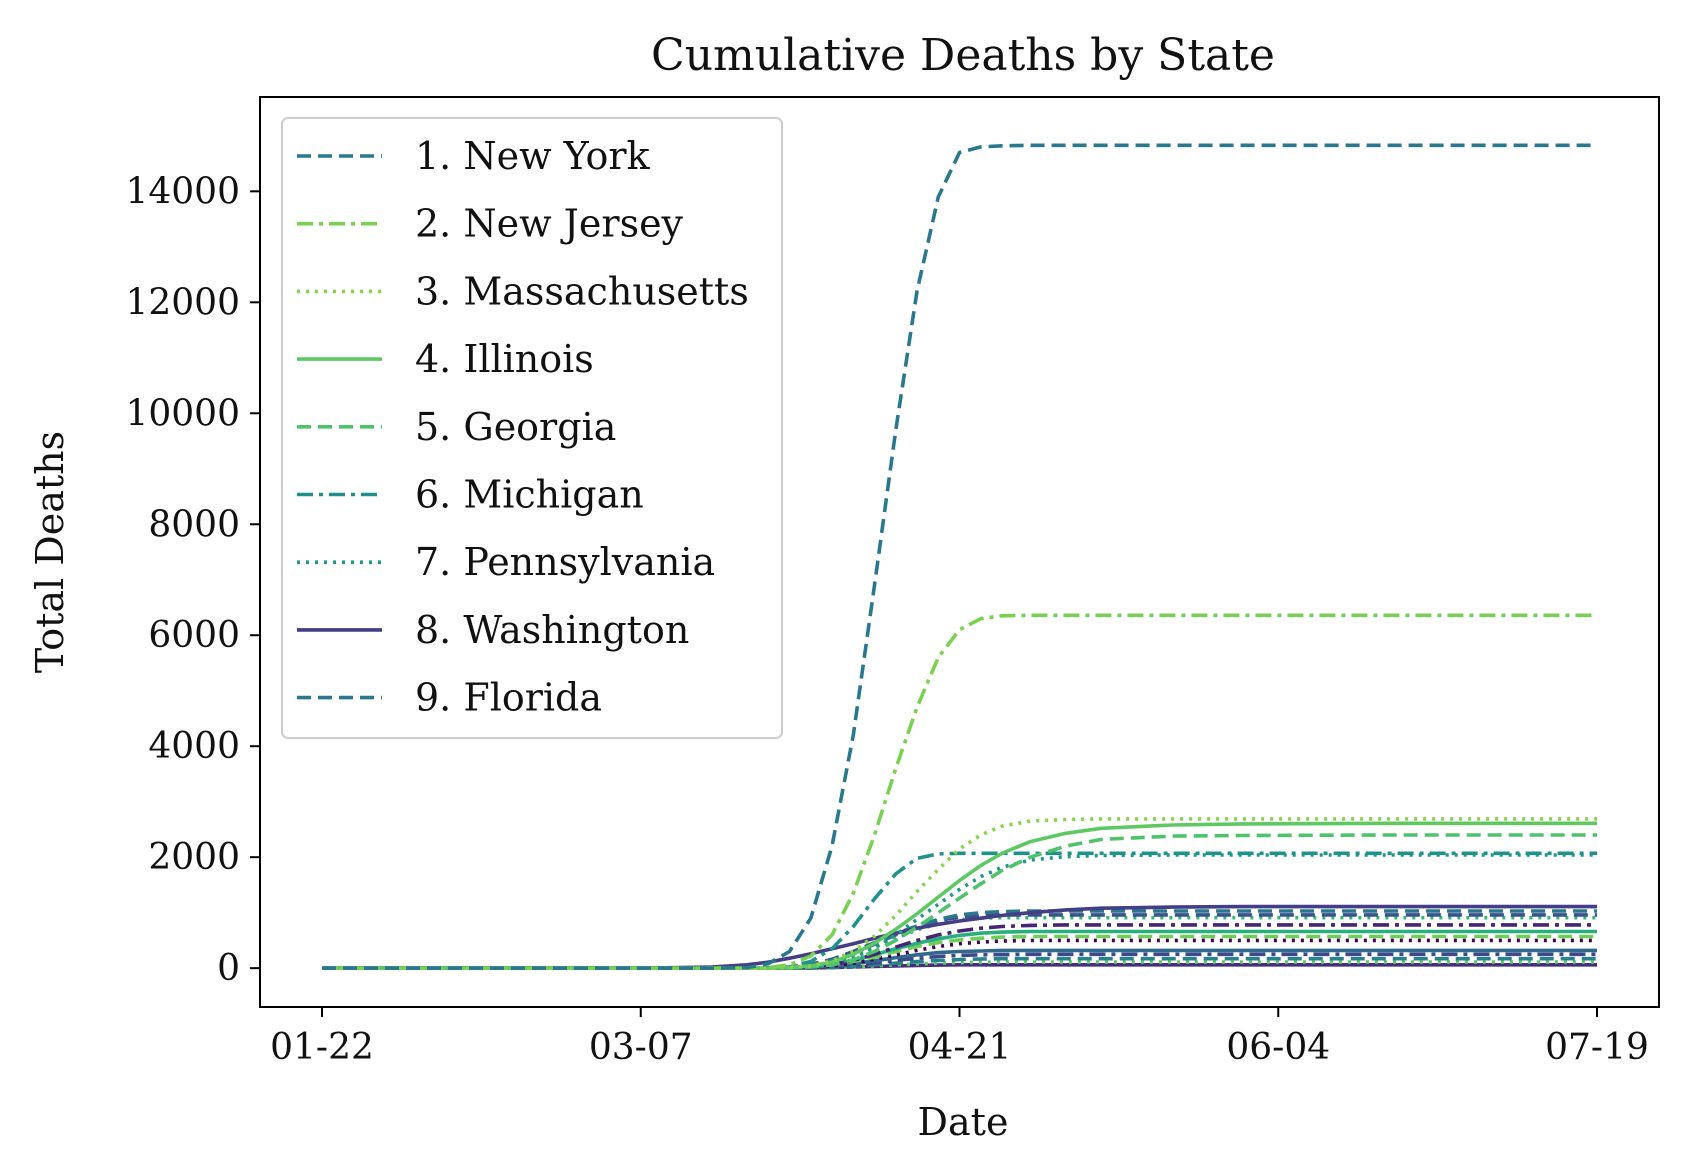  Describe the element at coordinates (182, 413) in the screenshot. I see `y-tick-label: 10000` at that location.